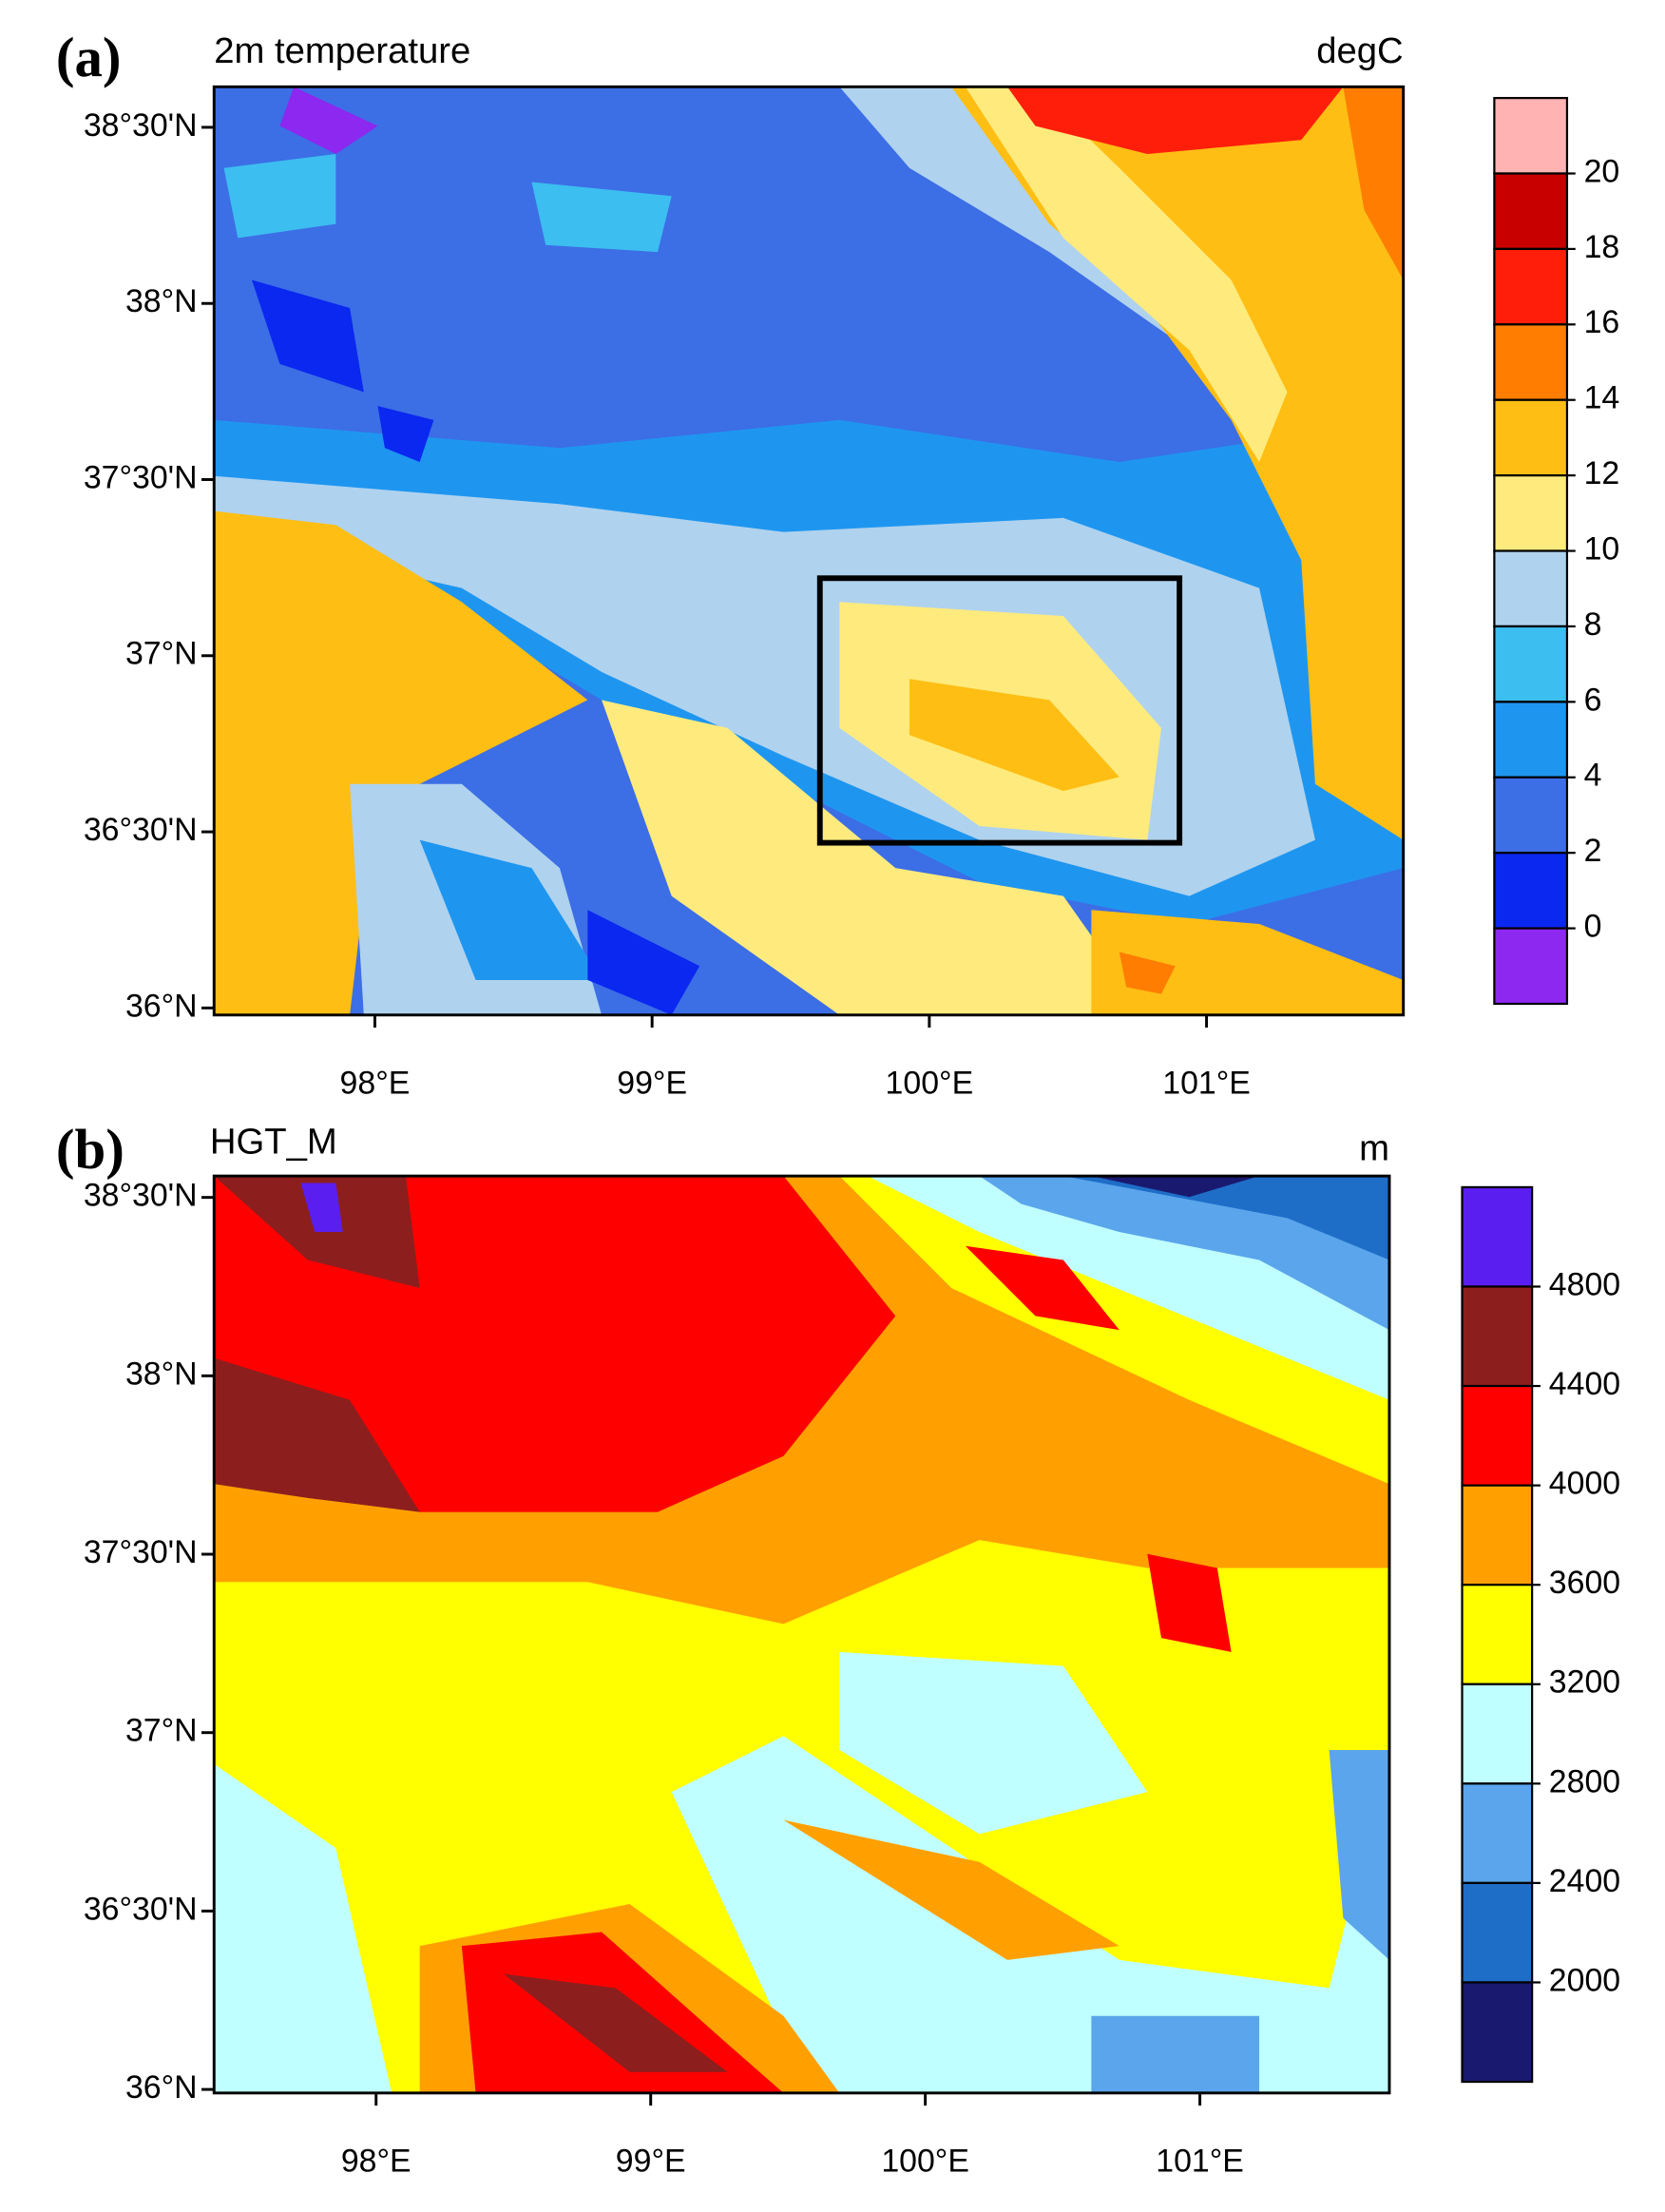 The image size is (1665, 2212). What do you see at coordinates (1593, 625) in the screenshot?
I see `colorbar-label: 8` at bounding box center [1593, 625].